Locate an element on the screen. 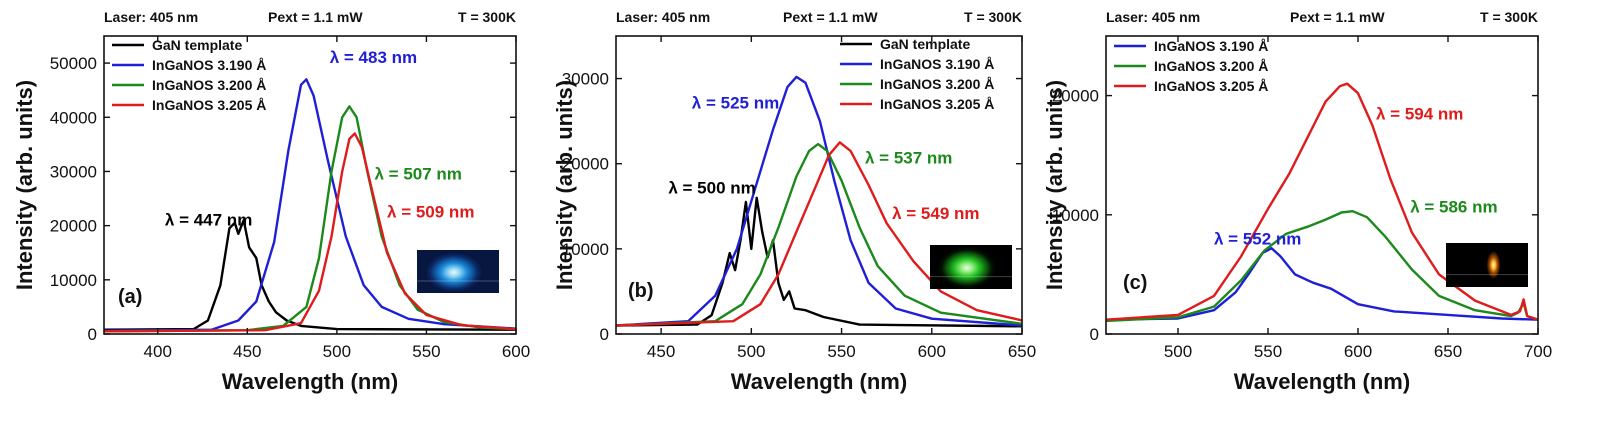 Image resolution: width=1600 pixels, height=428 pixels. peak-annotation: λ = 586 nm is located at coordinates (1453, 206).